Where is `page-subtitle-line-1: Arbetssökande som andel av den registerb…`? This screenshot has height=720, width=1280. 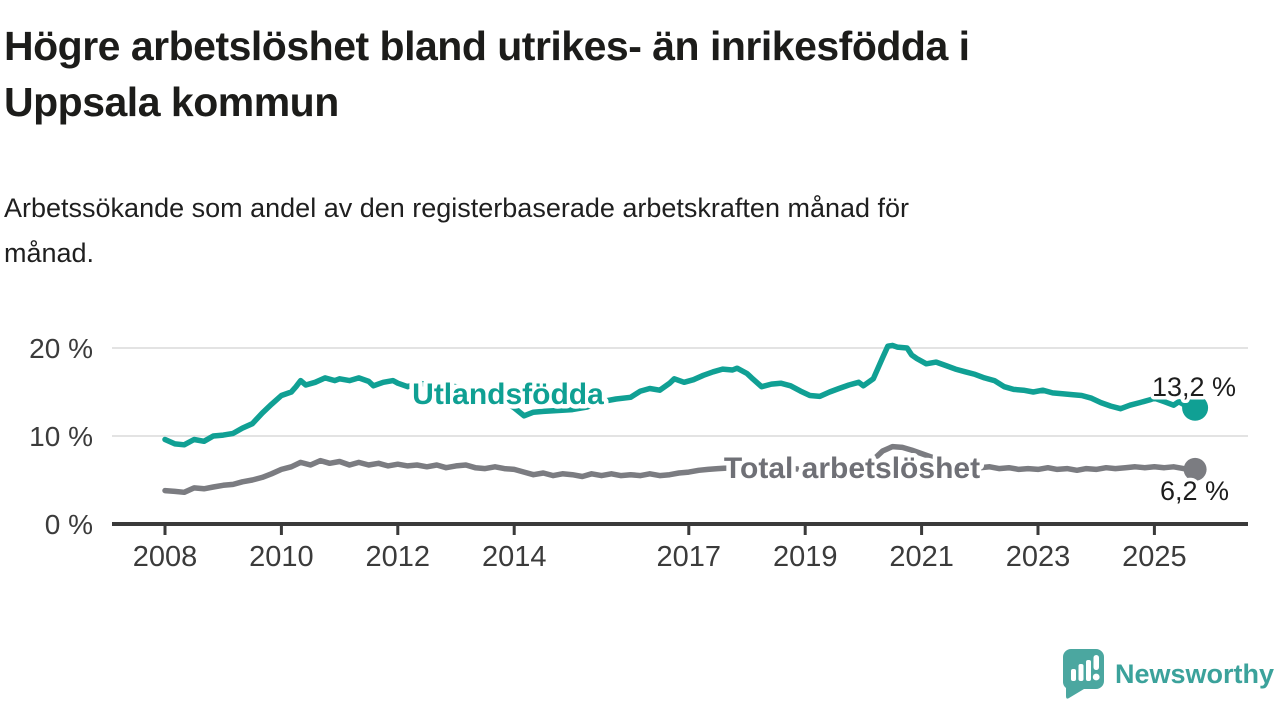 page-subtitle-line-1: Arbetssökande som andel av den registerb… is located at coordinates (457, 208).